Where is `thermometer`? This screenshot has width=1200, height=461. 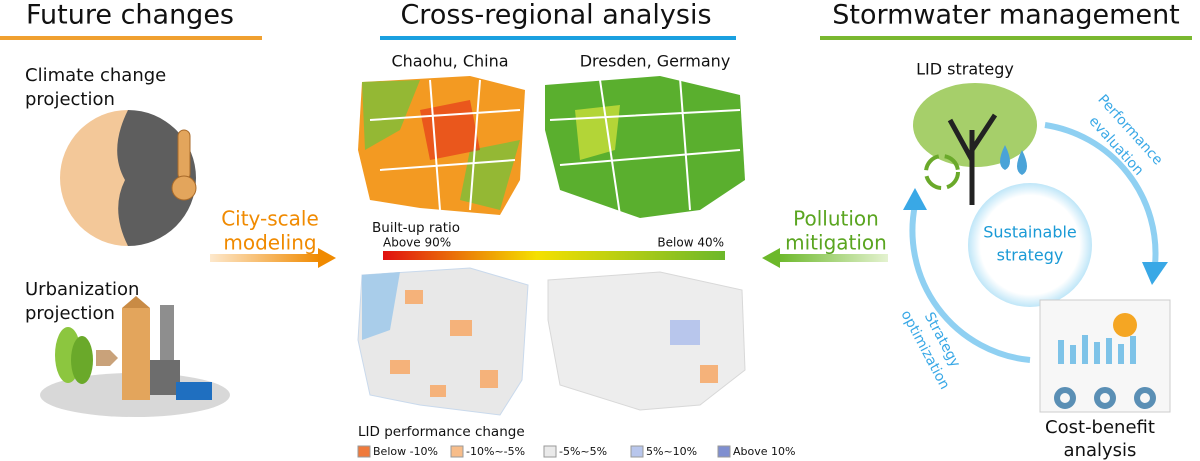 thermometer is located at coordinates (184, 155).